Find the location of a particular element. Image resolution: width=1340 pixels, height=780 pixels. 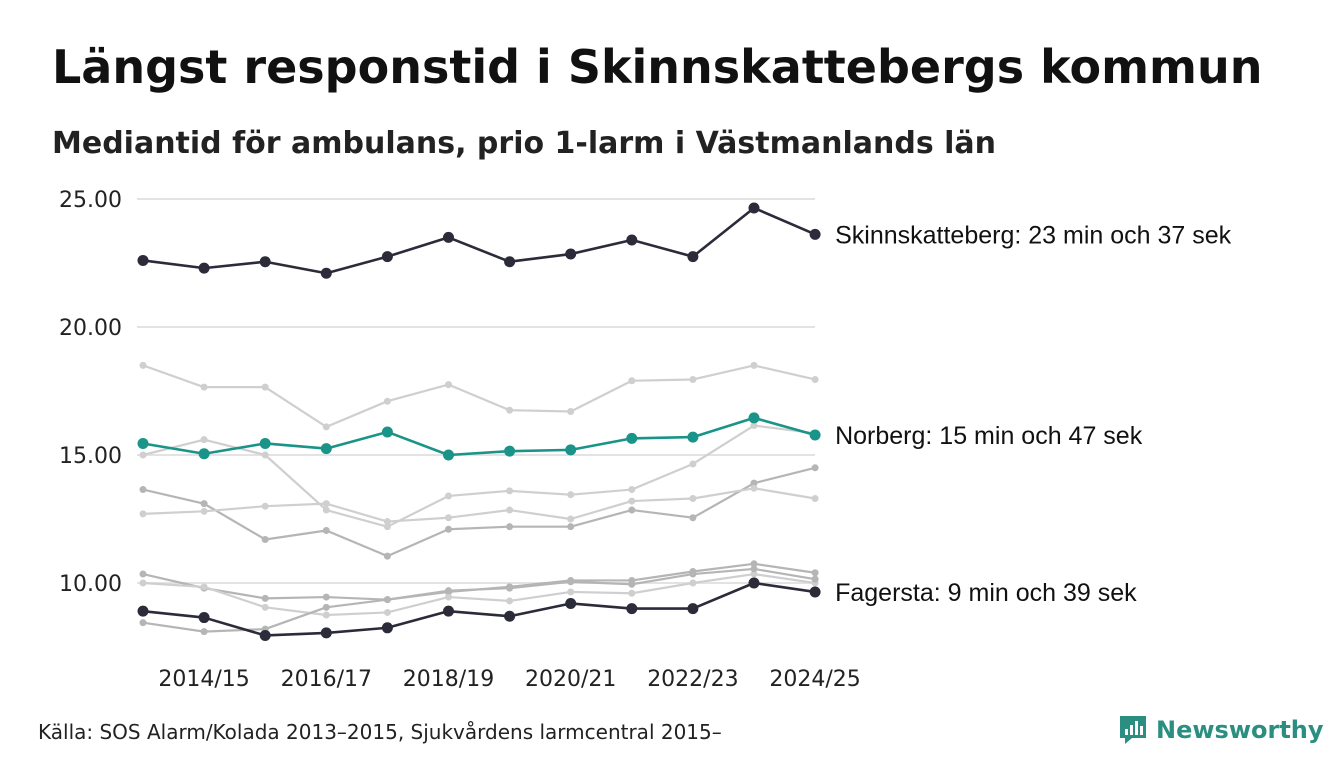

series-end-label: Norberg: 15 min och 47 sek is located at coordinates (989, 436).